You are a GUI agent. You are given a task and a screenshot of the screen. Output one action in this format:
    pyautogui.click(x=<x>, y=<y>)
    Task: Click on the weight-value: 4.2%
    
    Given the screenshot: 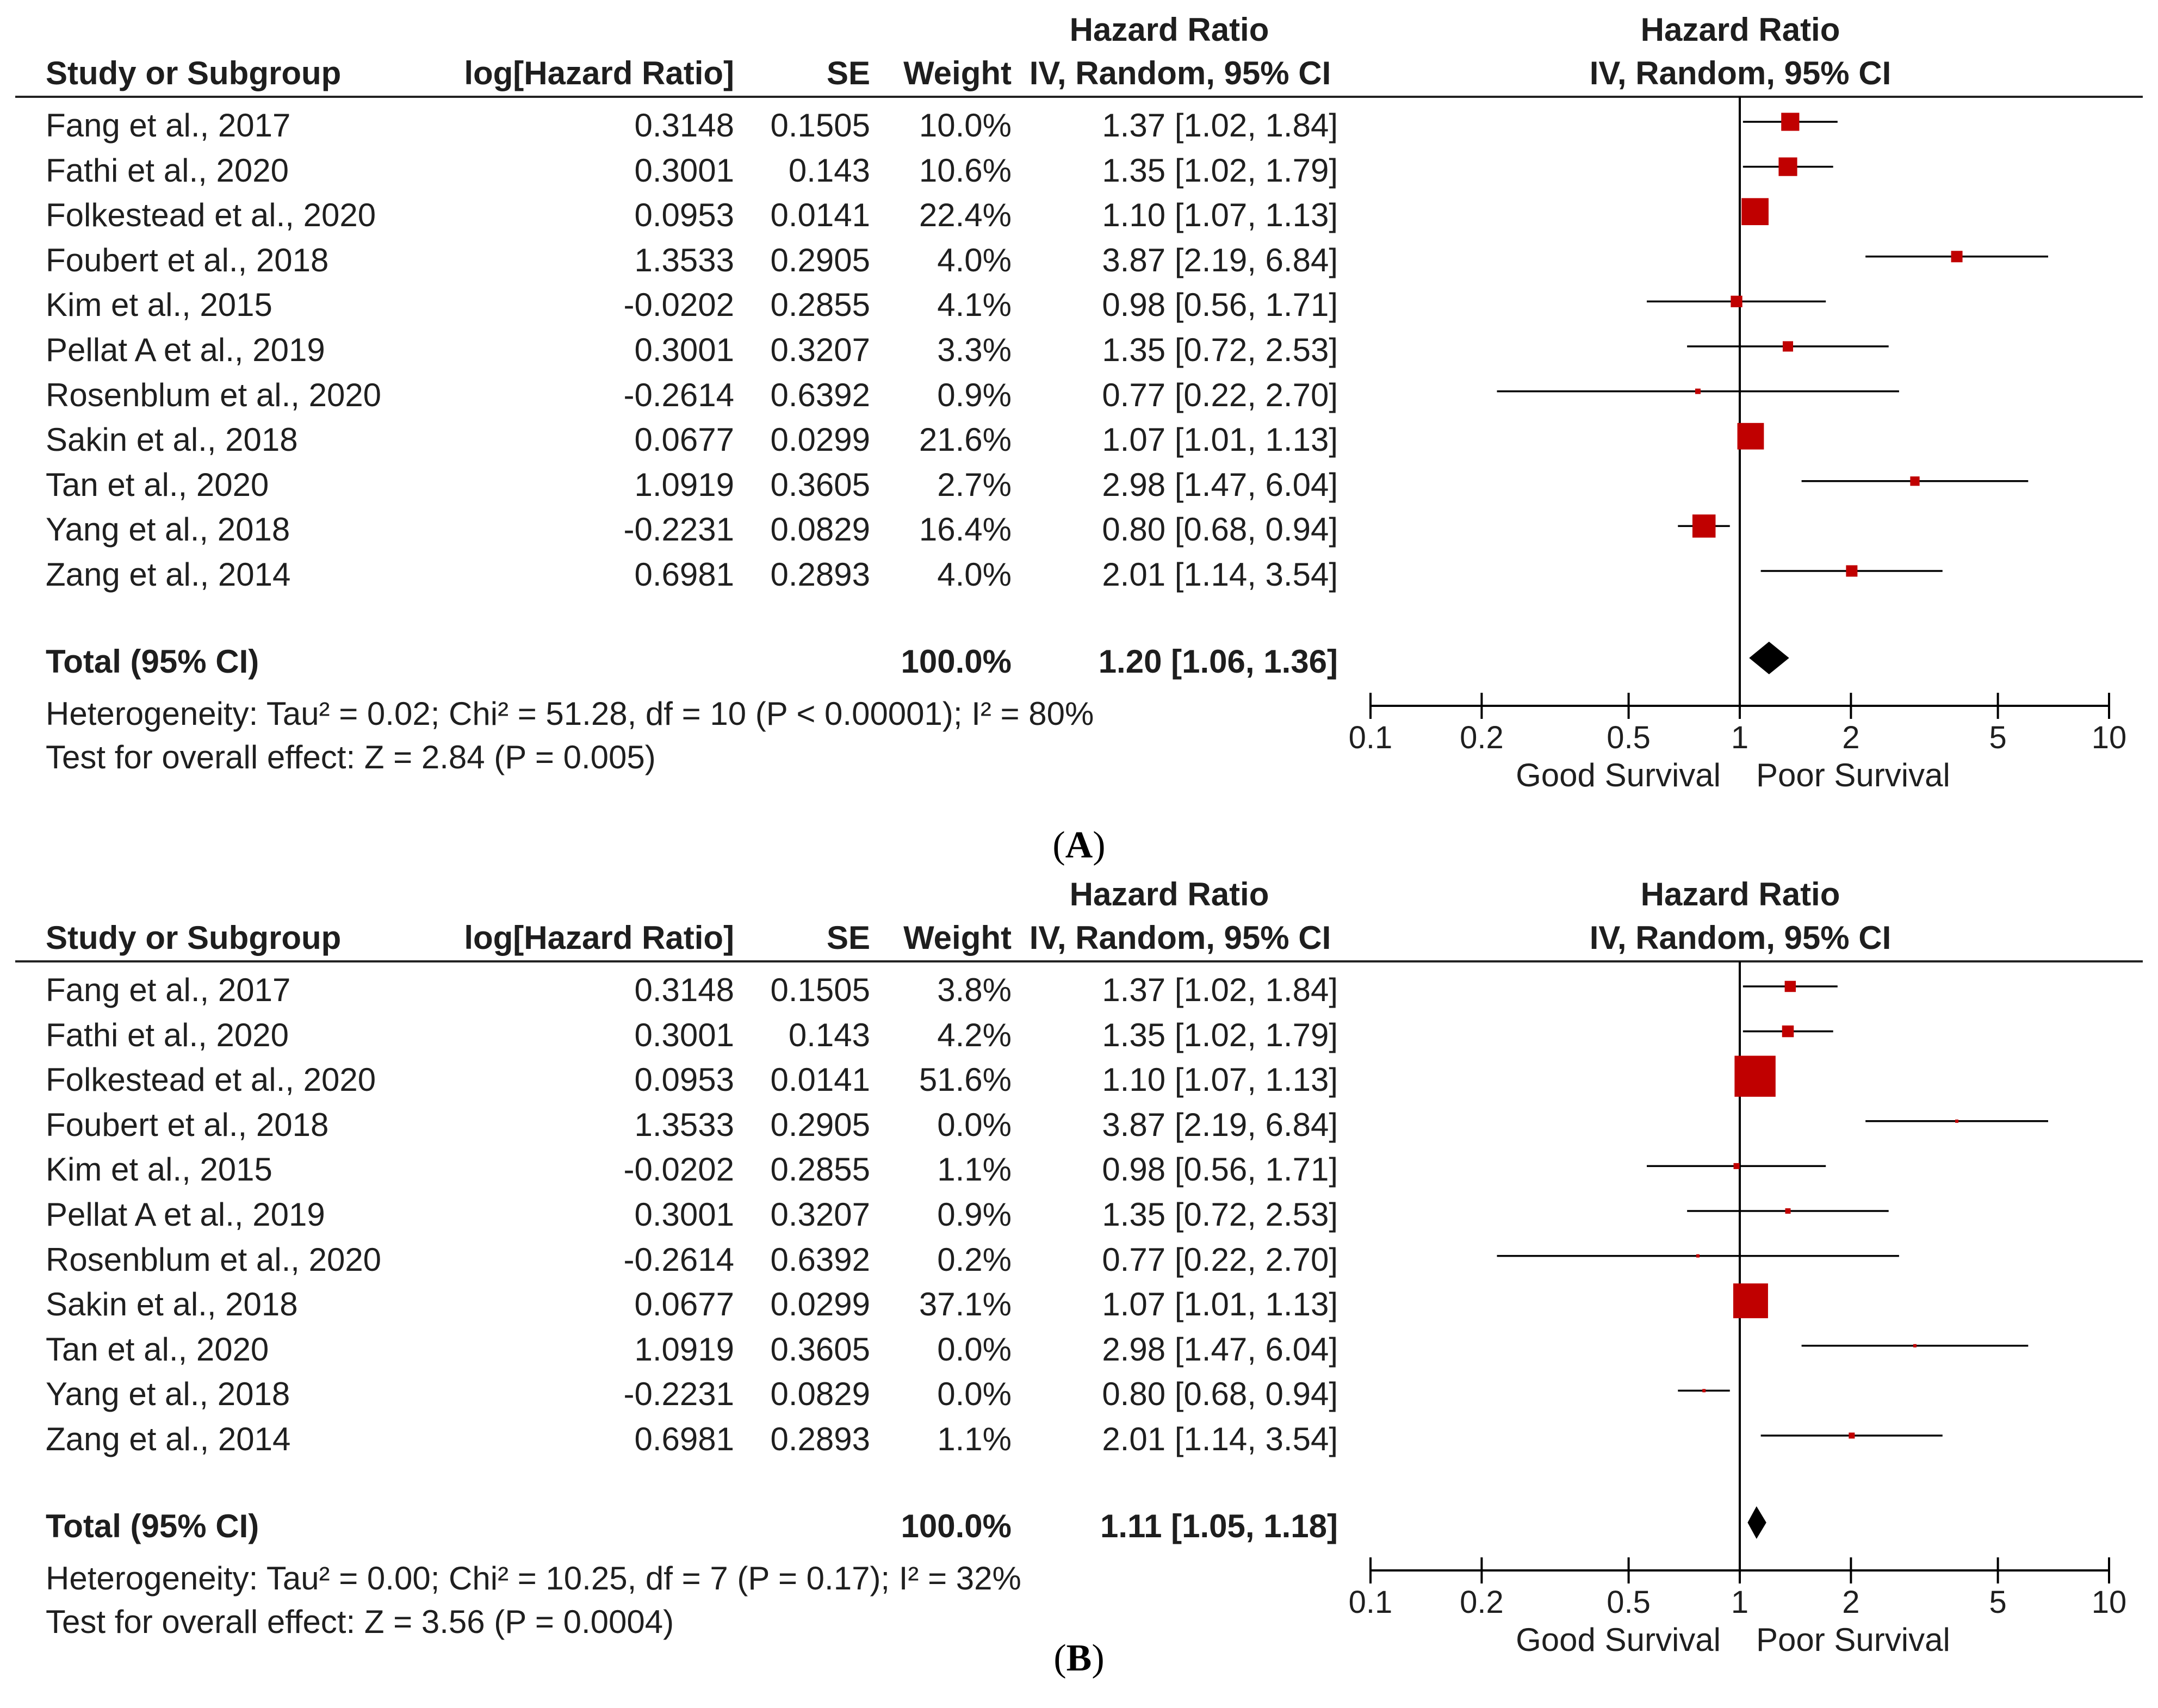 What is the action you would take?
    pyautogui.click(x=974, y=1034)
    